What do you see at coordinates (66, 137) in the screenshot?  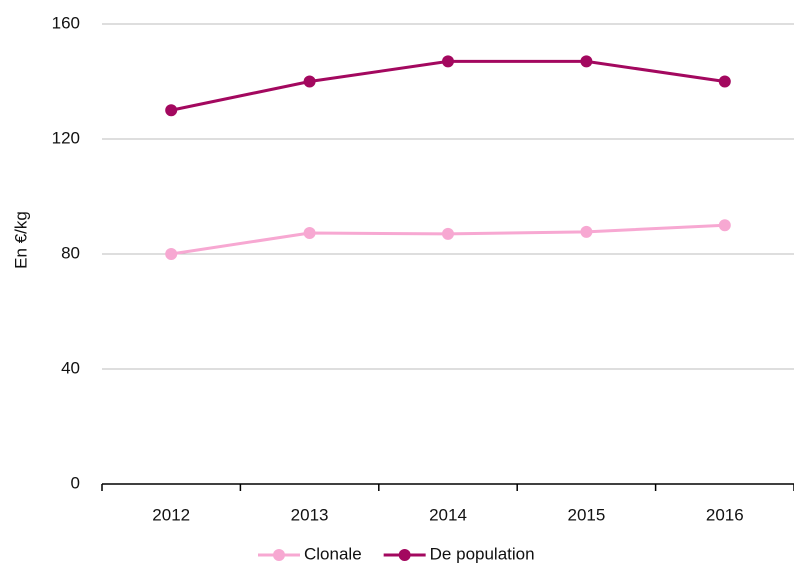 I see `y-tick-label: 120` at bounding box center [66, 137].